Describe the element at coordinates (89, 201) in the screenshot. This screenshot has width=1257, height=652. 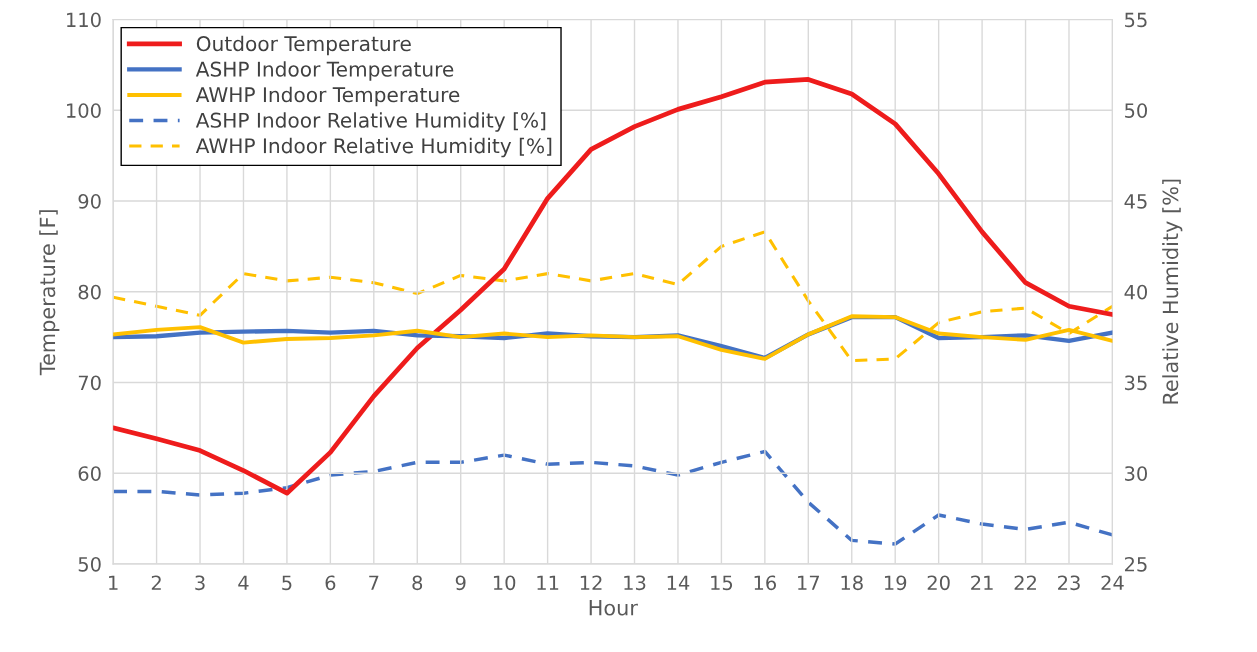
I see `y-tick-label: 90` at that location.